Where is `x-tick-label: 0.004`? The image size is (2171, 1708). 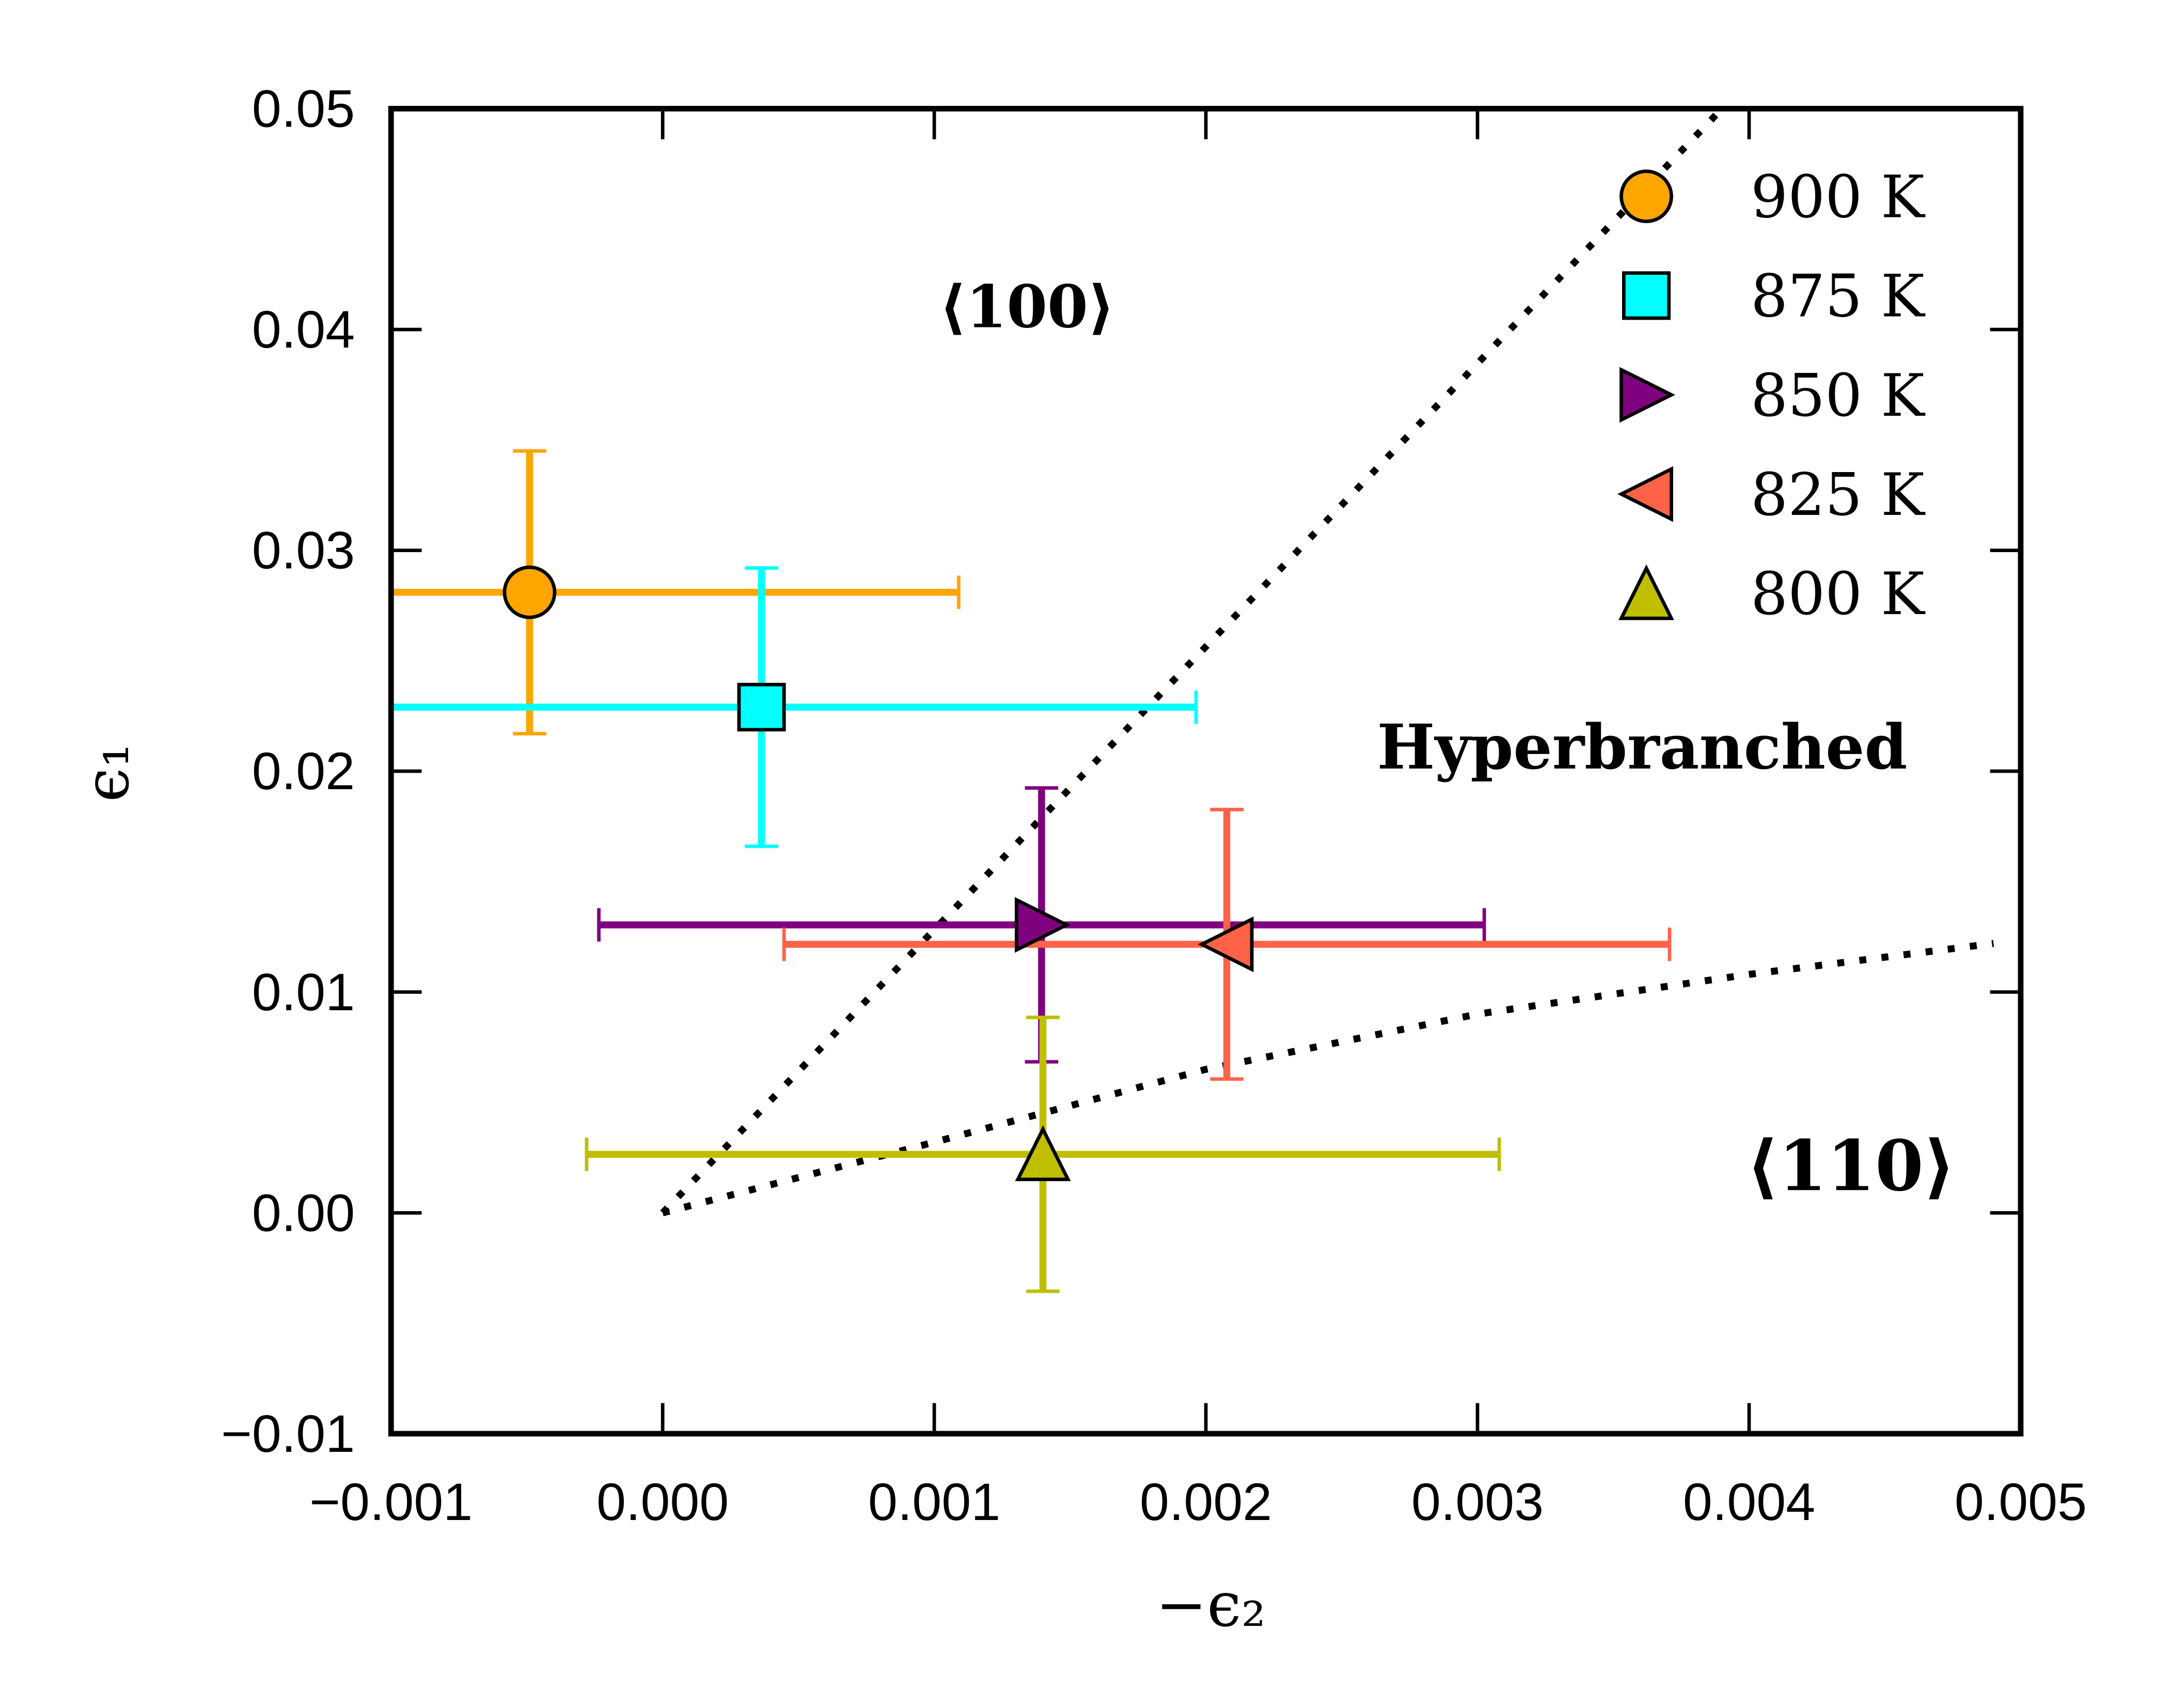
x-tick-label: 0.004 is located at coordinates (1749, 1501).